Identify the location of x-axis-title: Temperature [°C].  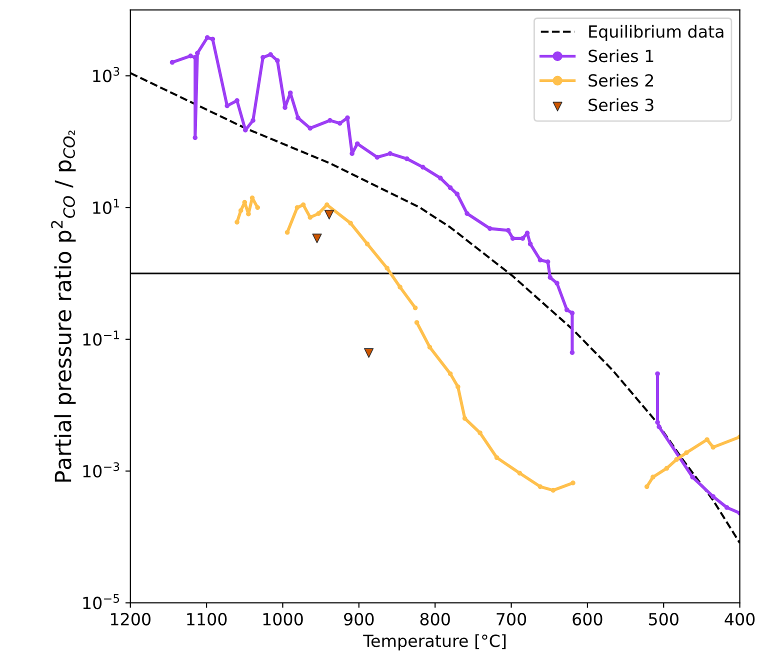
(434, 642).